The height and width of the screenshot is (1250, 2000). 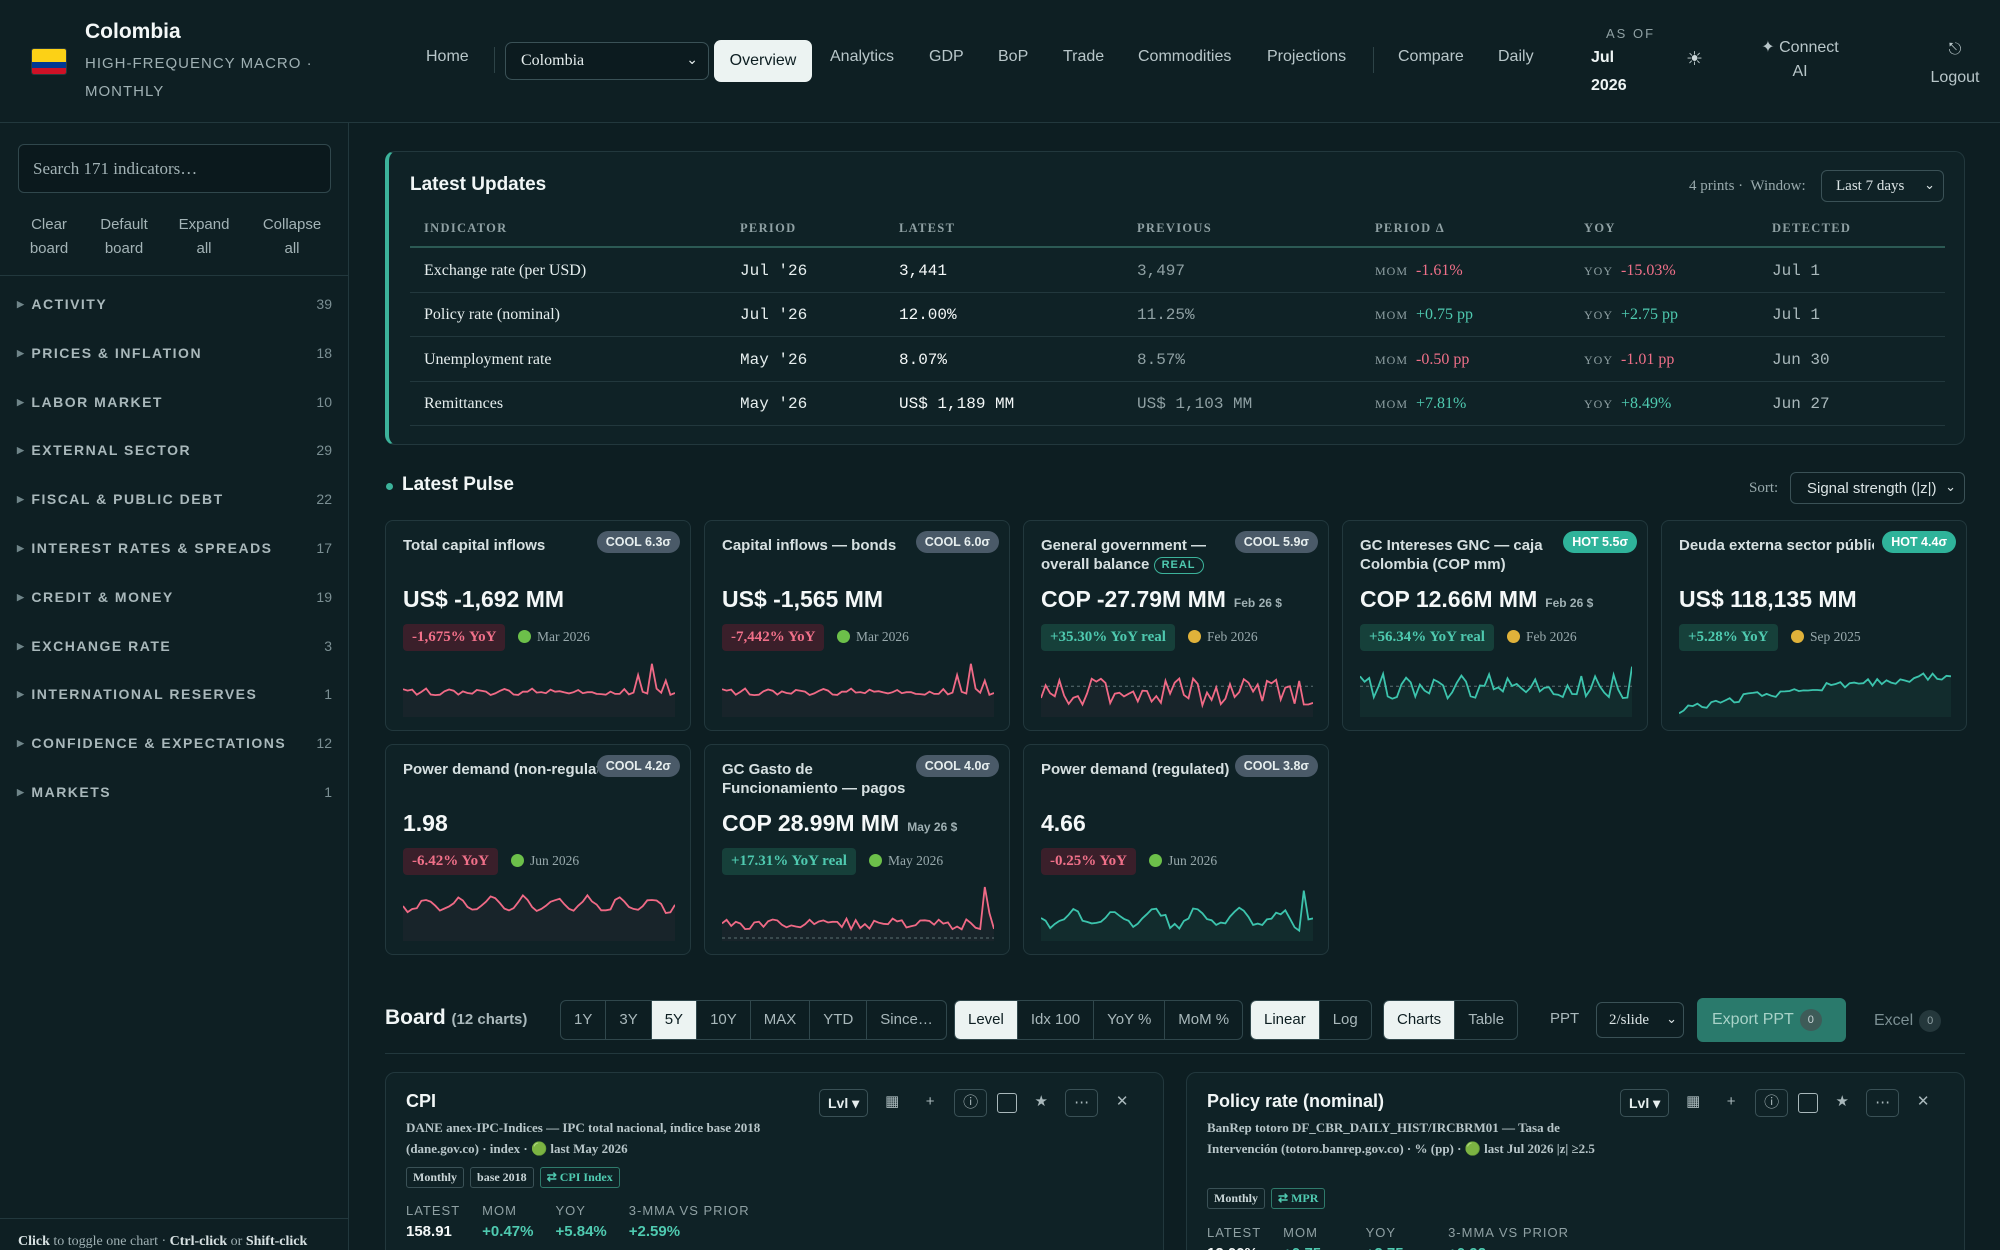 I want to click on view-option: Charts, so click(x=1420, y=1020).